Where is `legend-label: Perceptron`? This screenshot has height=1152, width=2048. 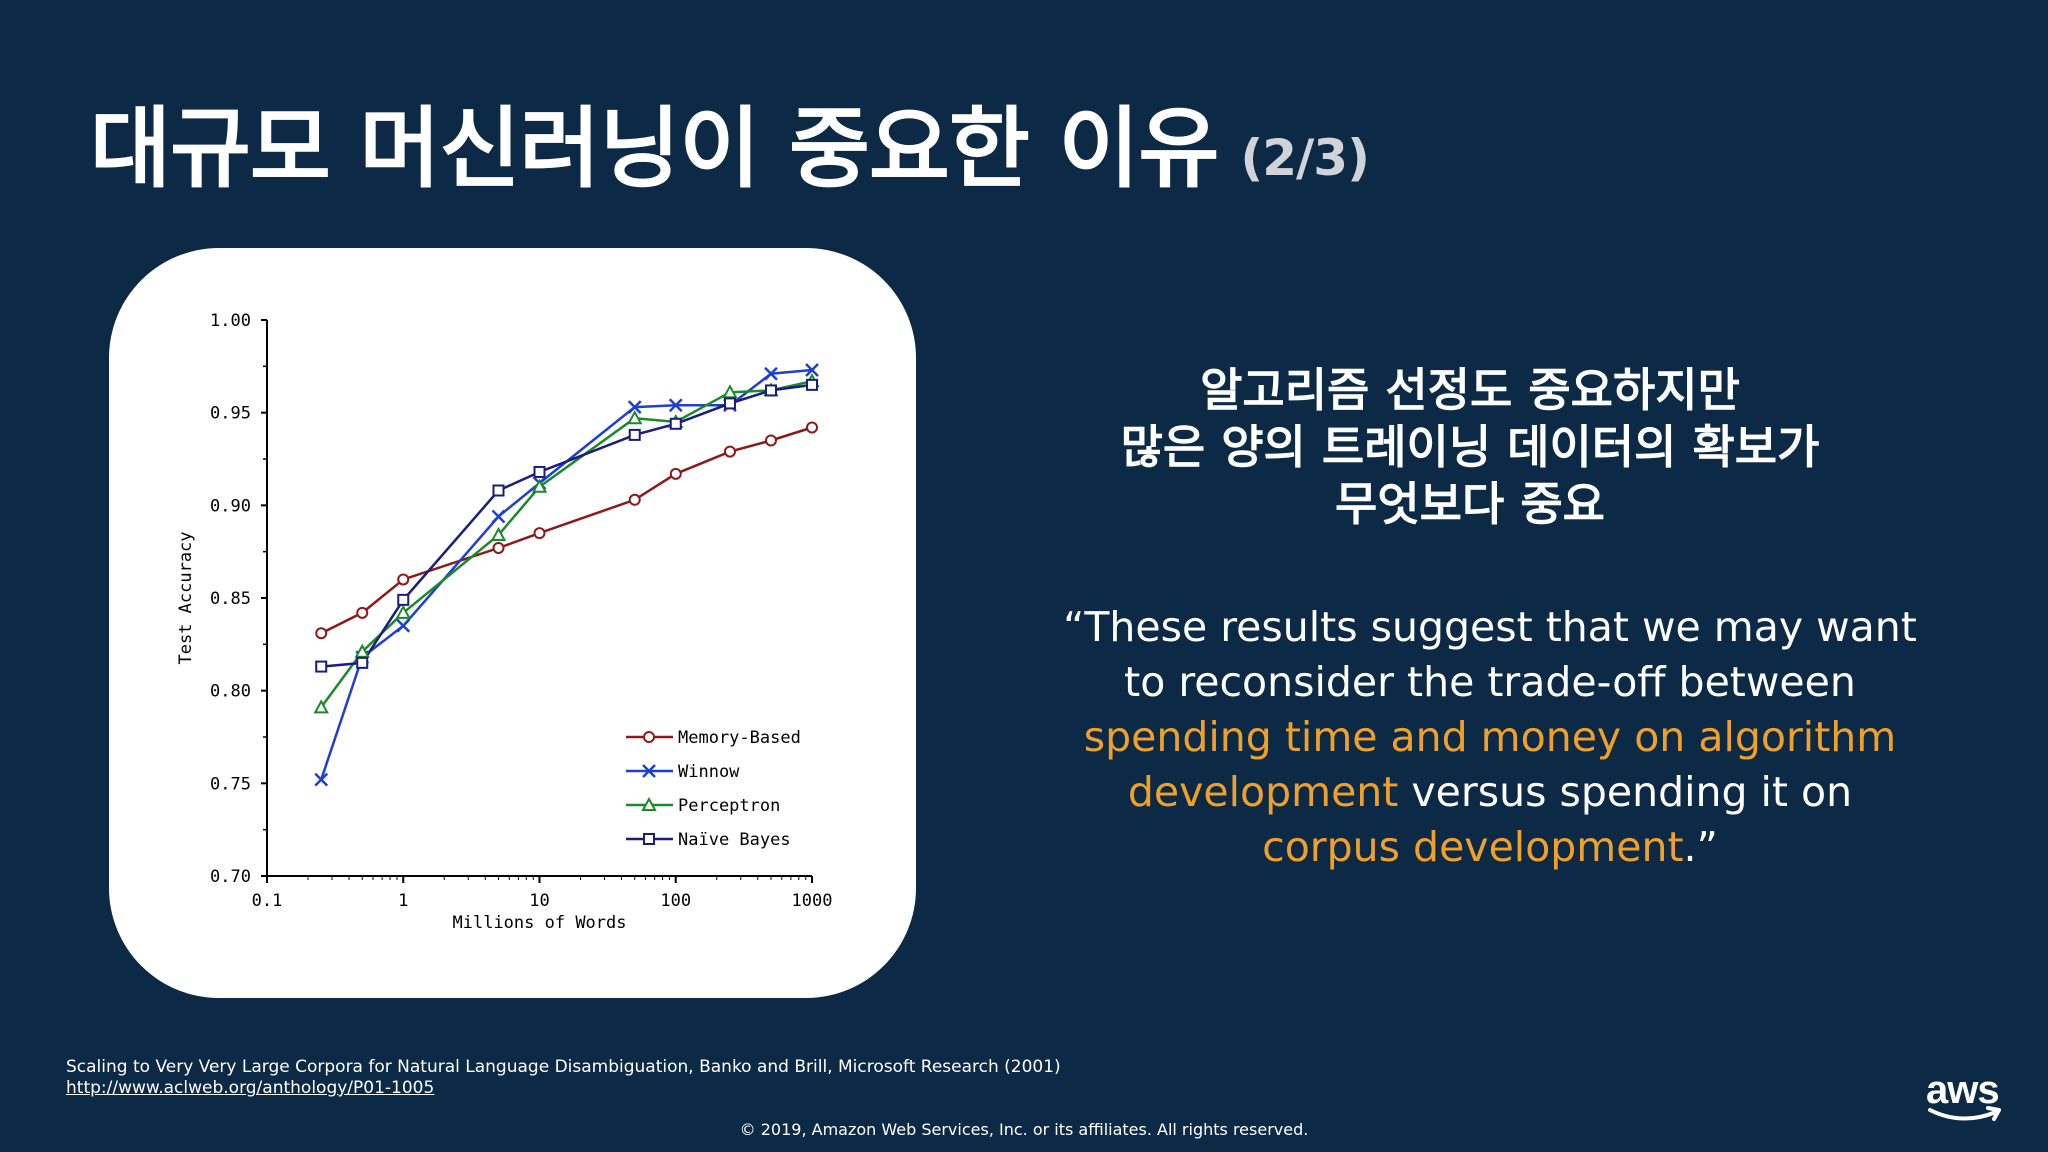
legend-label: Perceptron is located at coordinates (729, 806).